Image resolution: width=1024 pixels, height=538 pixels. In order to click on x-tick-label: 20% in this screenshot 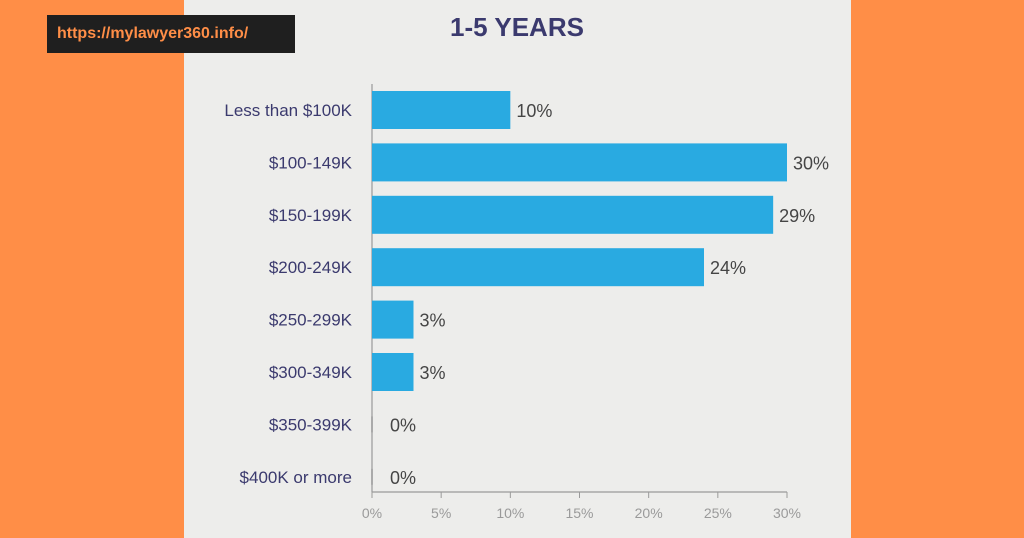, I will do `click(649, 513)`.